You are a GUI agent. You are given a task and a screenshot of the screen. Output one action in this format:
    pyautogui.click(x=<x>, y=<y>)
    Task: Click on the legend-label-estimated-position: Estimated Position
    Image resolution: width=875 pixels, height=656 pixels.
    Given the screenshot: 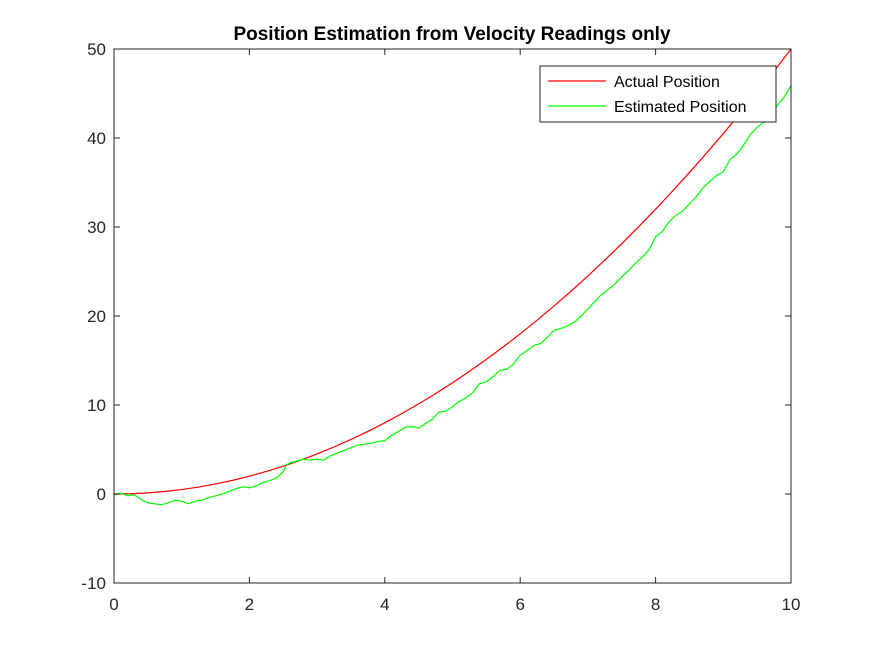 What is the action you would take?
    pyautogui.click(x=680, y=107)
    